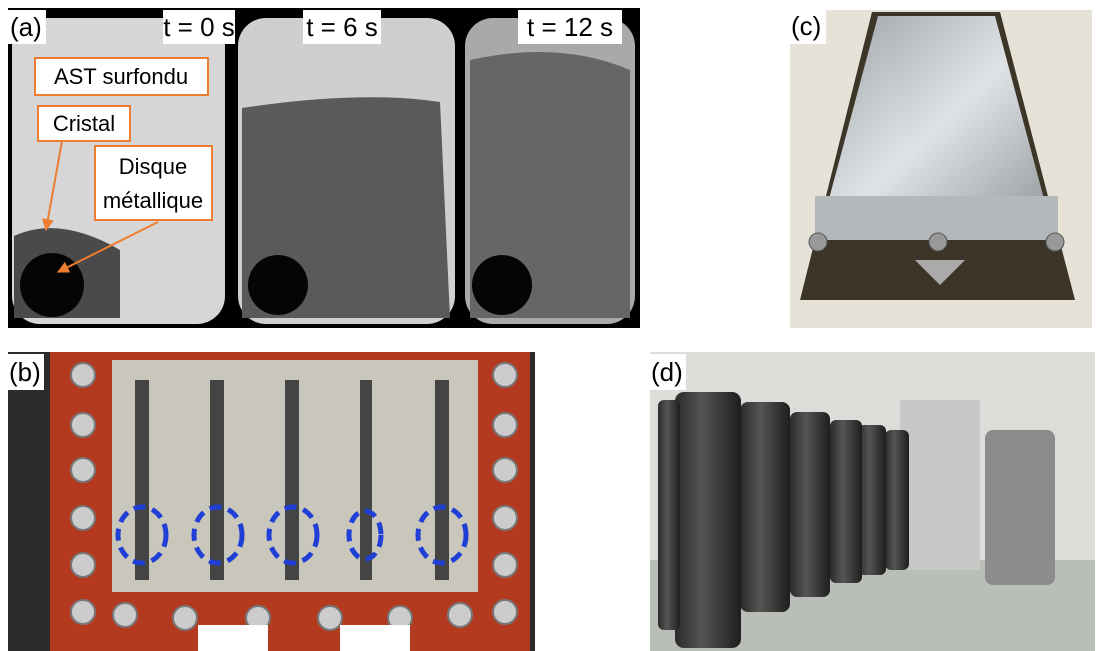 This screenshot has height=651, width=1098. I want to click on bracket, so click(940, 272).